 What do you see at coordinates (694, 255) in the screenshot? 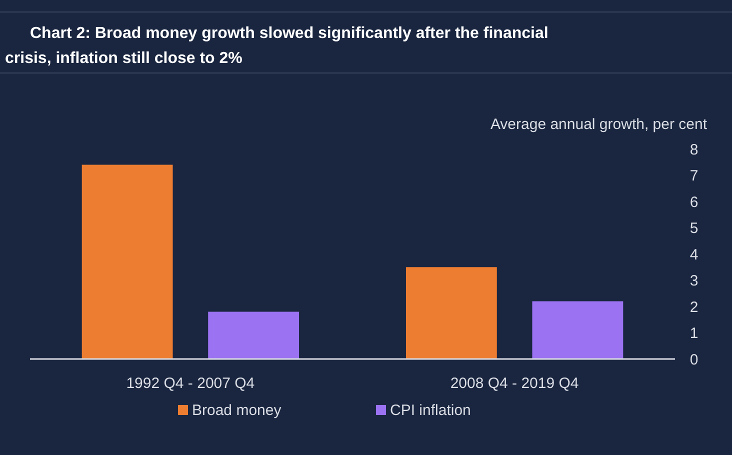
I see `y-tick-label: 4` at bounding box center [694, 255].